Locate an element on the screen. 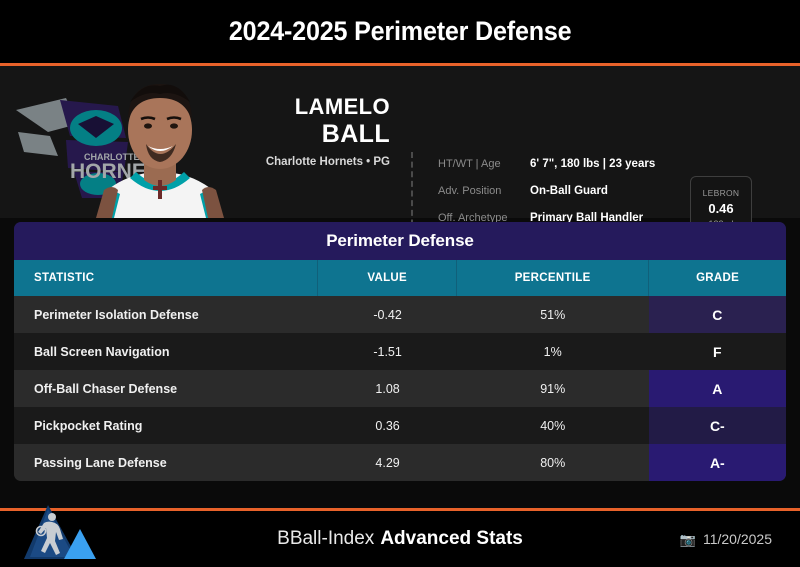 The image size is (800, 567). attribute-row: Adv. Position On-Ball Guard is located at coordinates (558, 196).